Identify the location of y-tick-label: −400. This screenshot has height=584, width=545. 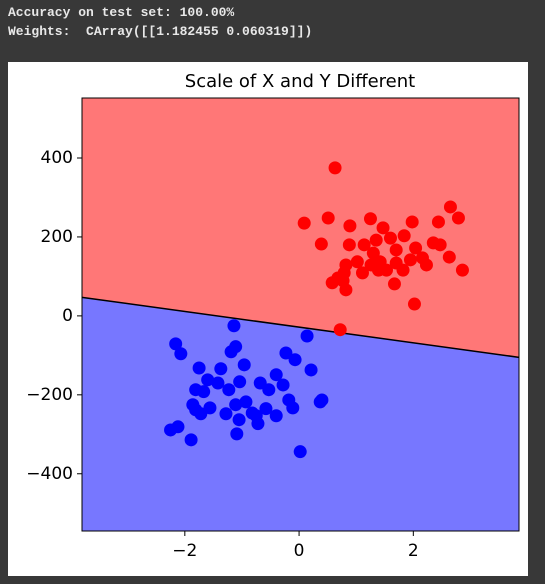
(49, 474).